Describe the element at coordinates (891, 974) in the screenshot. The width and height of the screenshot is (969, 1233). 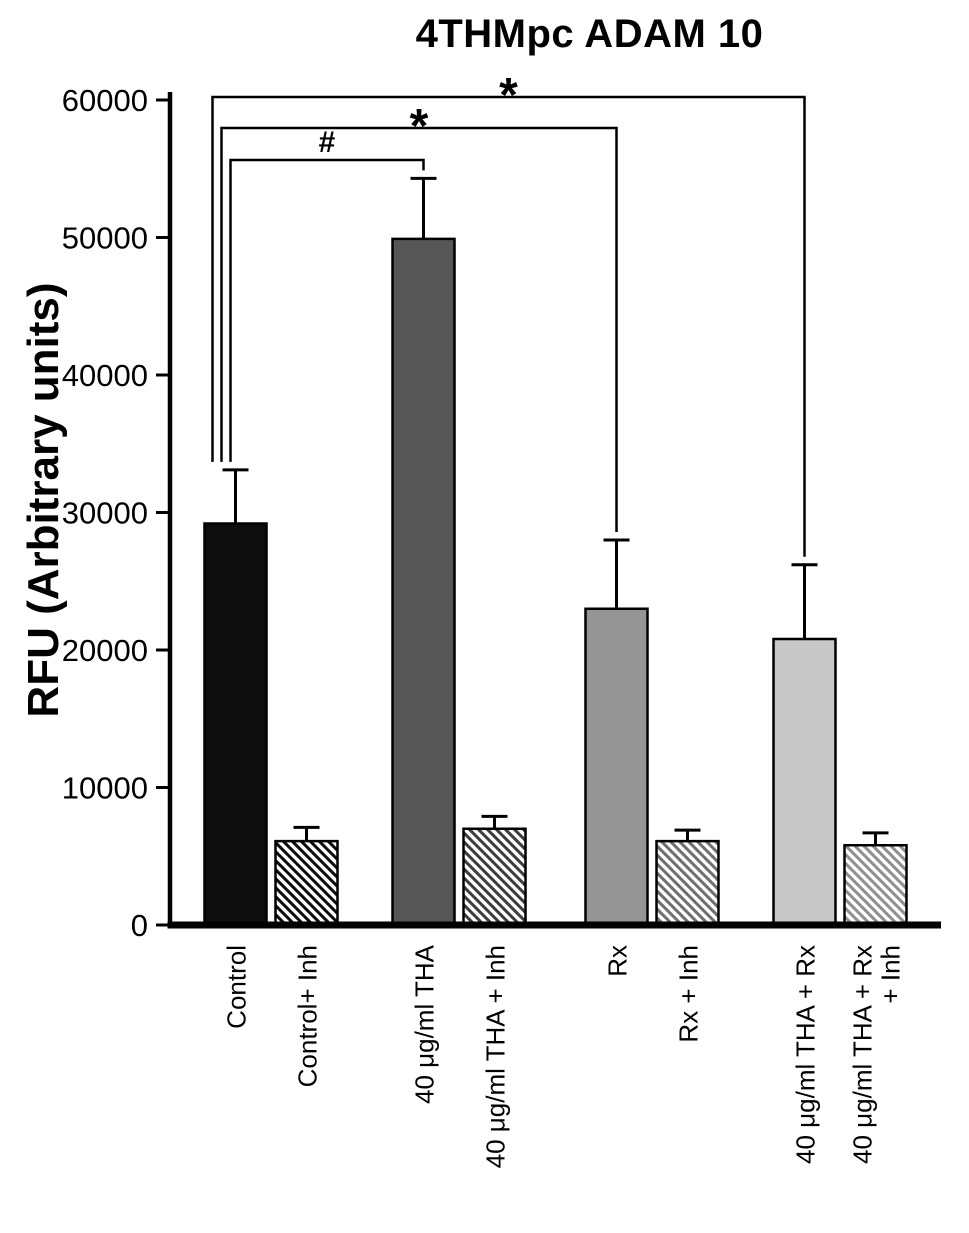
I see `x-category-label: + Inh` at that location.